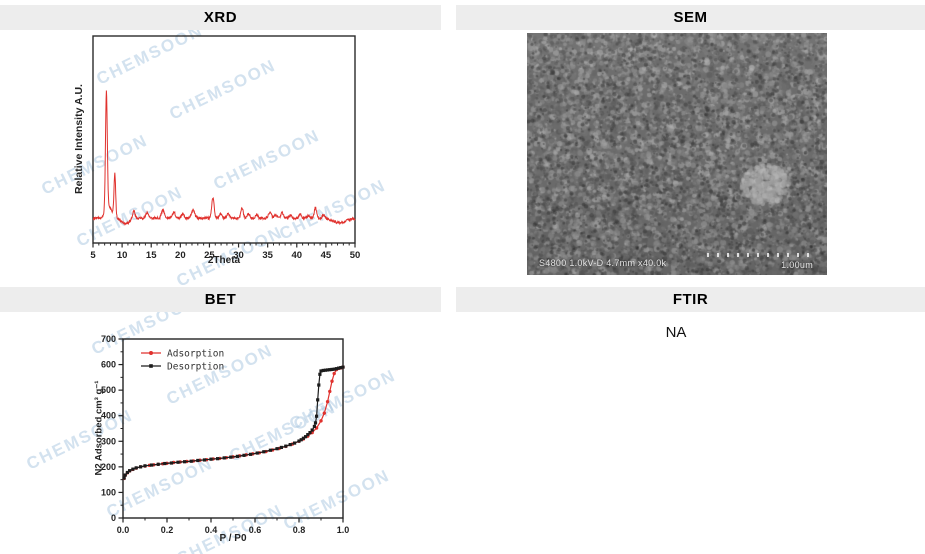 The image size is (925, 554). Describe the element at coordinates (267, 255) in the screenshot. I see `svg-text: 35` at that location.